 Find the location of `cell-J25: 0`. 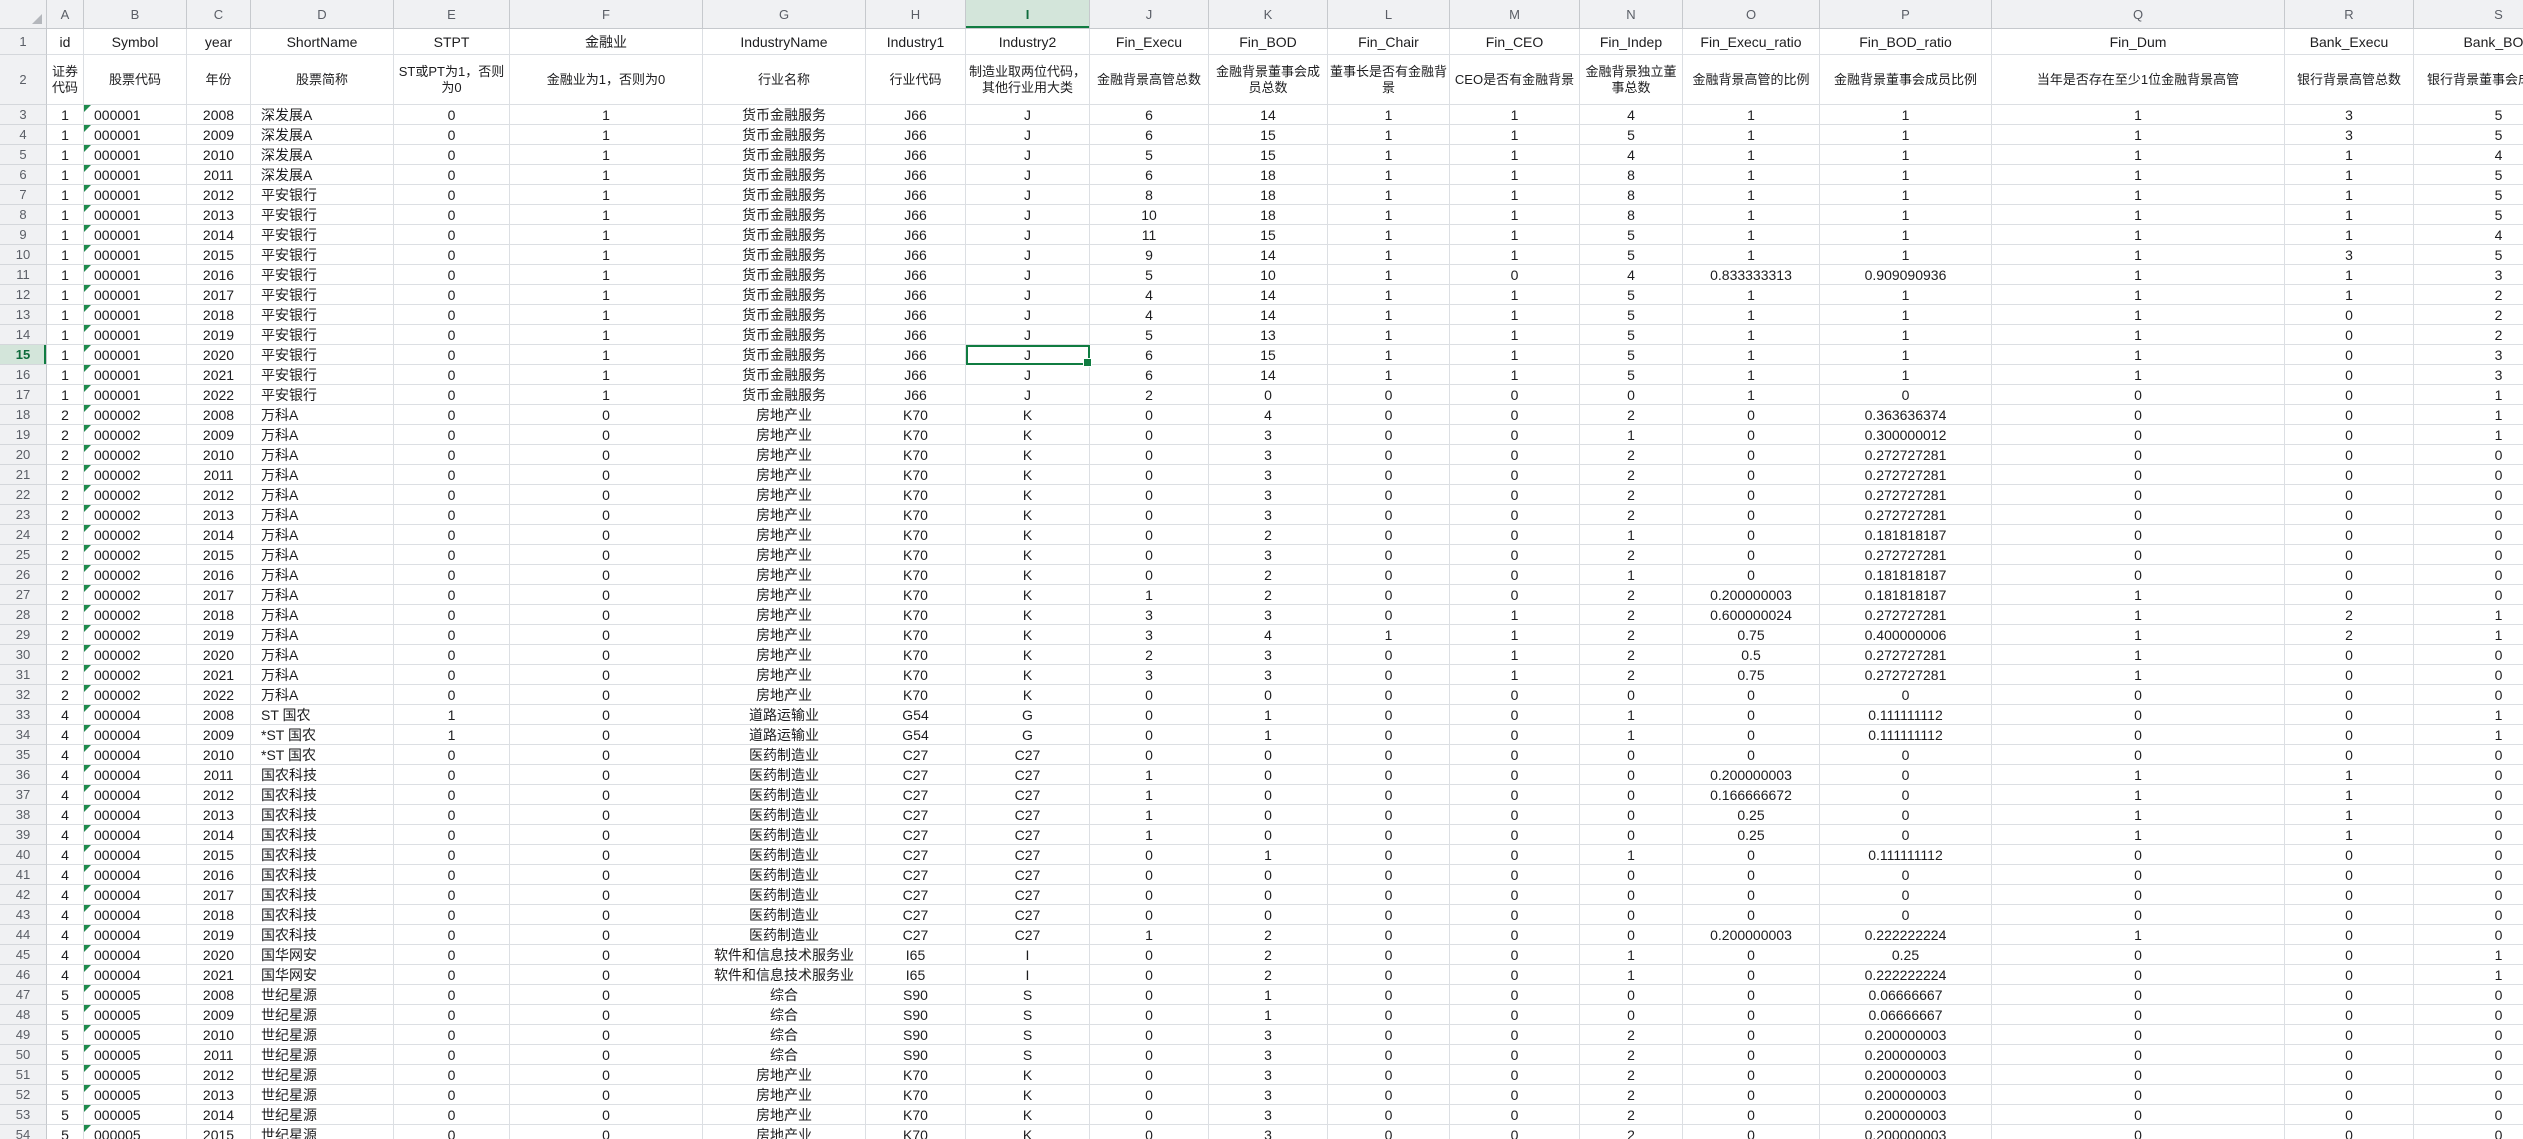

cell-J25: 0 is located at coordinates (1149, 555).